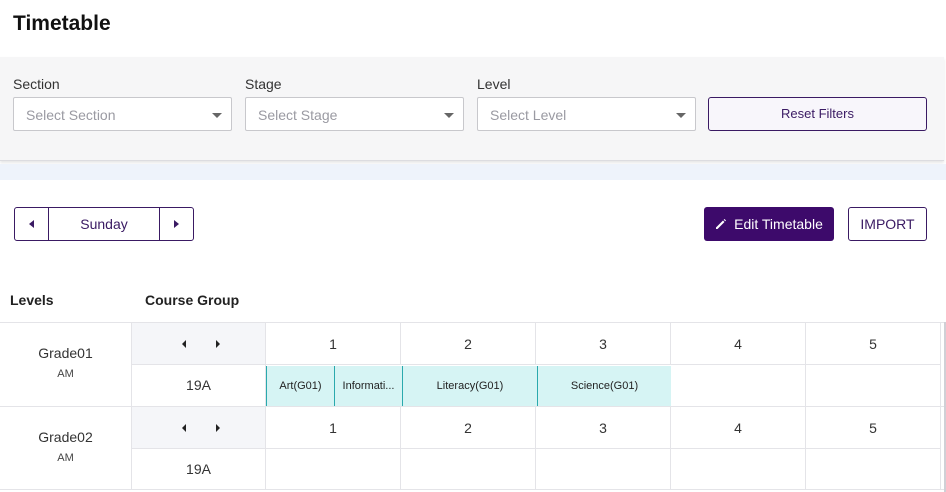 This screenshot has height=492, width=946. Describe the element at coordinates (192, 300) in the screenshot. I see `course-group-column-header: Course Group` at that location.